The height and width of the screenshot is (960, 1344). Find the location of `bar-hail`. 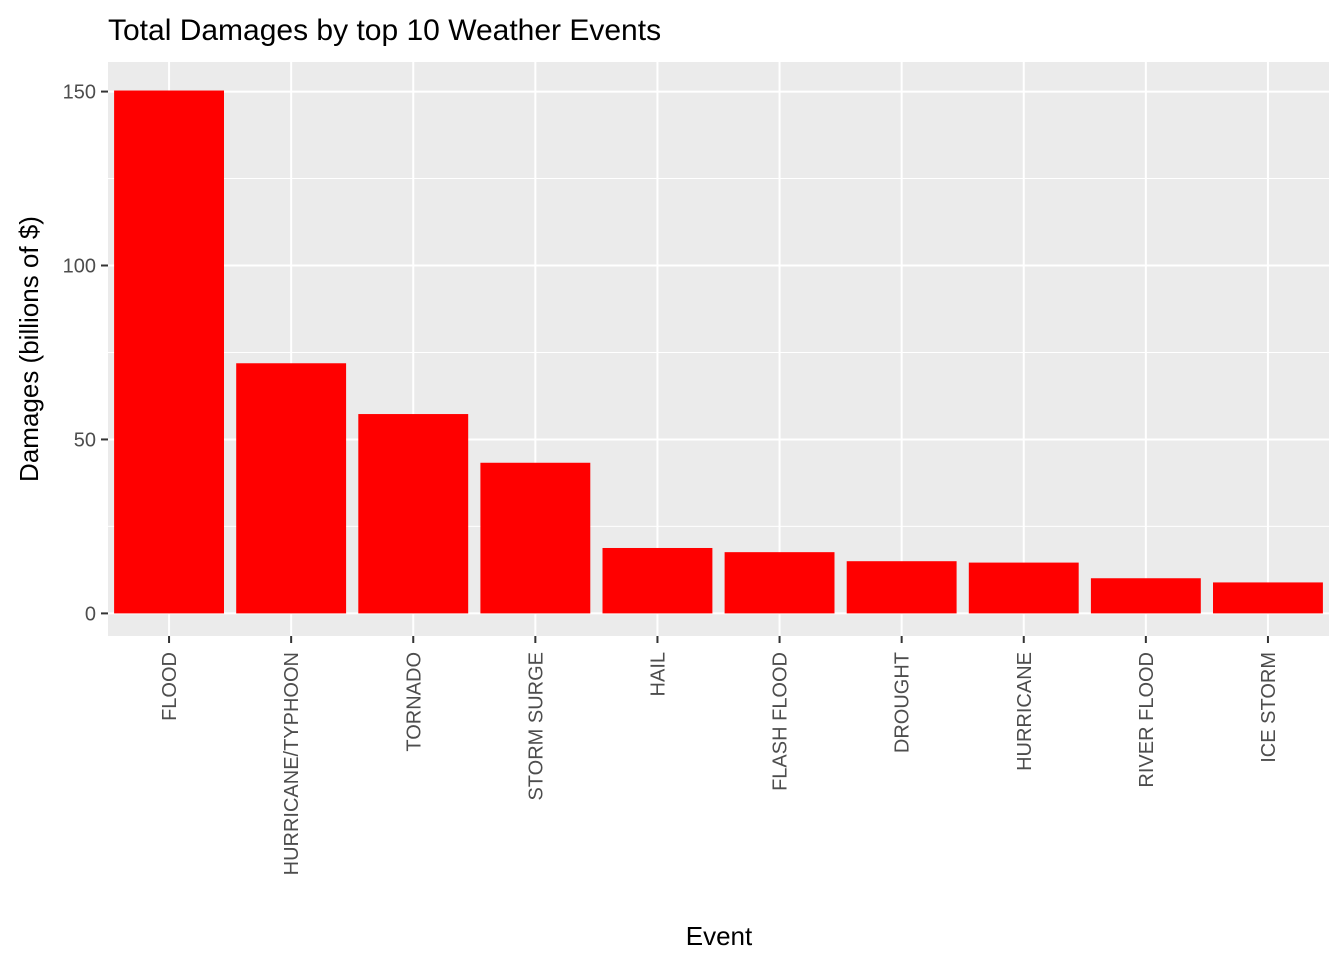

bar-hail is located at coordinates (657, 580).